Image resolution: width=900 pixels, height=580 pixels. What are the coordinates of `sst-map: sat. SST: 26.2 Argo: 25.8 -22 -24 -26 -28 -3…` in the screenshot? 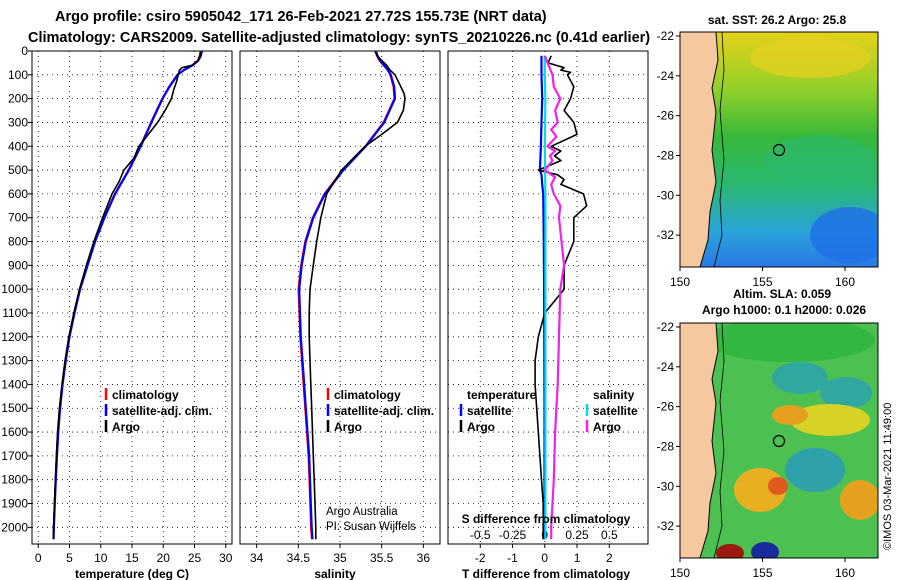 It's located at (768, 151).